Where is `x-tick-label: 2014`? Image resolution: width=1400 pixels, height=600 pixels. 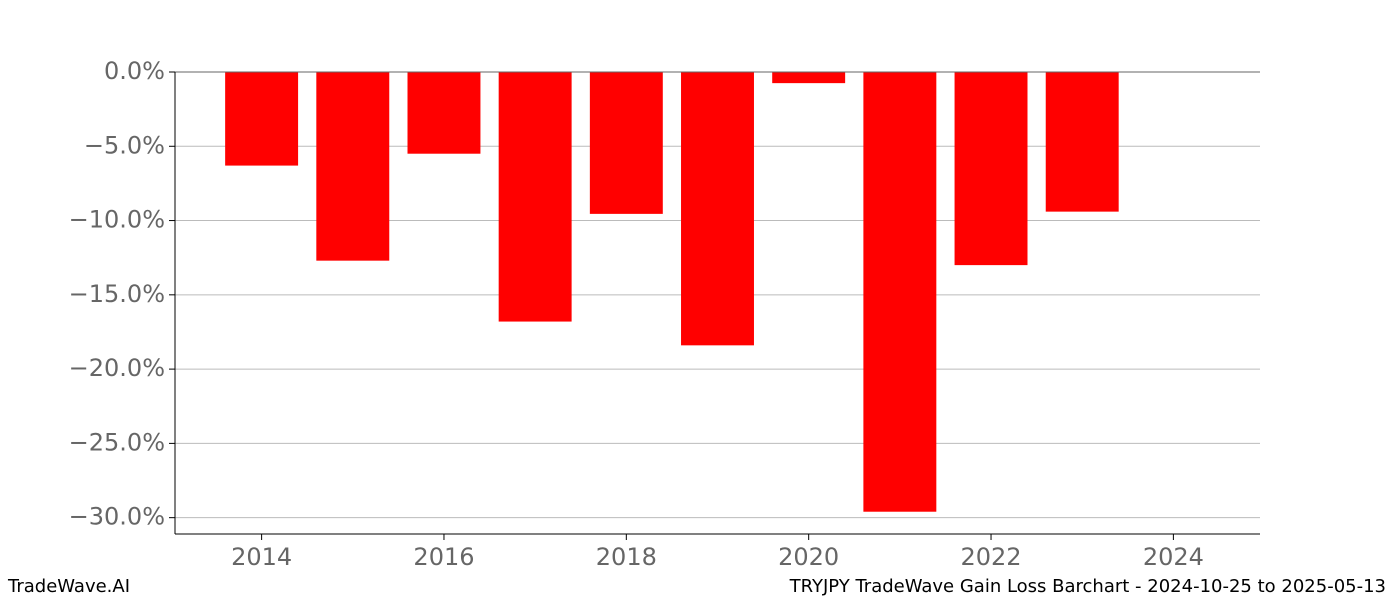 x-tick-label: 2014 is located at coordinates (261, 557).